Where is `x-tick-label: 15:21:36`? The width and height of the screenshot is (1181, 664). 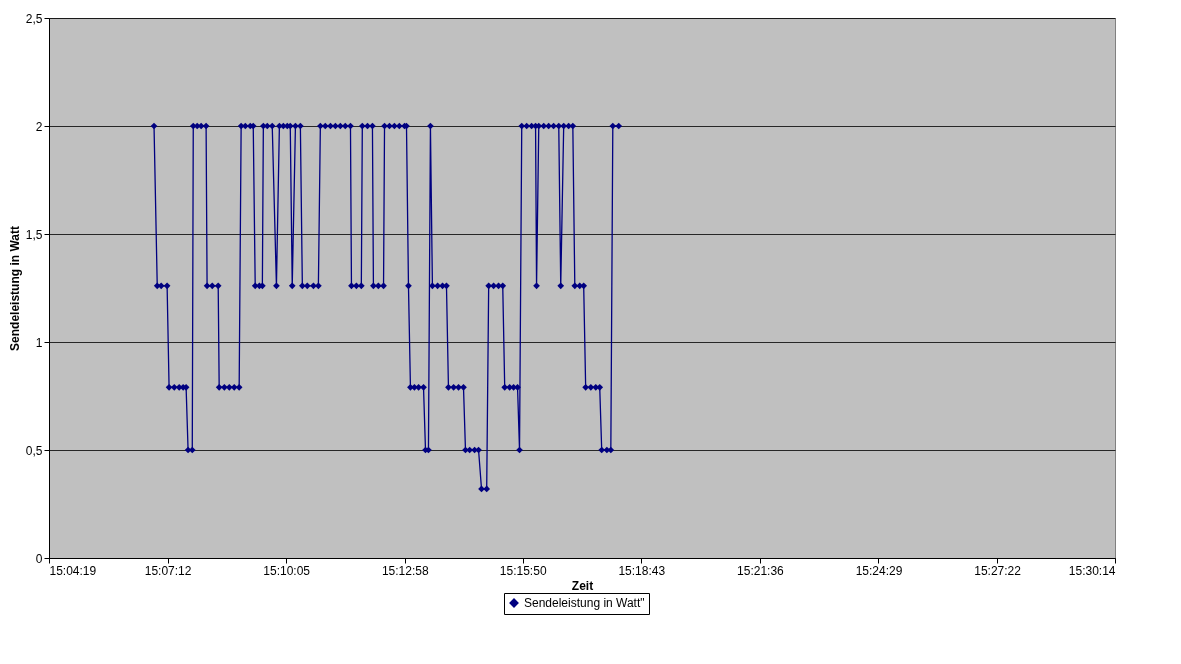 x-tick-label: 15:21:36 is located at coordinates (761, 570).